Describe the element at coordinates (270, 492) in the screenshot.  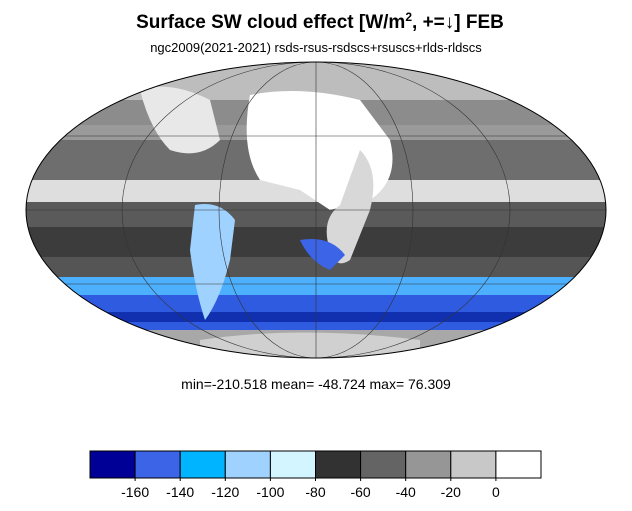
I see `tick-label: -100` at that location.